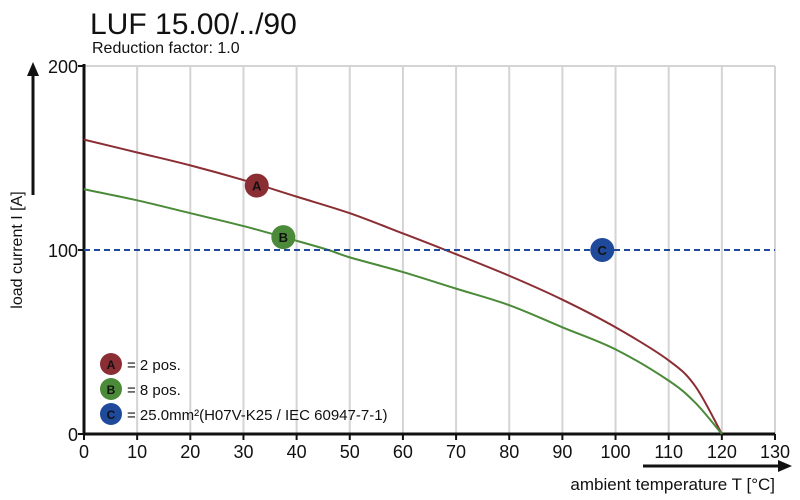  I want to click on series-marker-A, so click(256, 185).